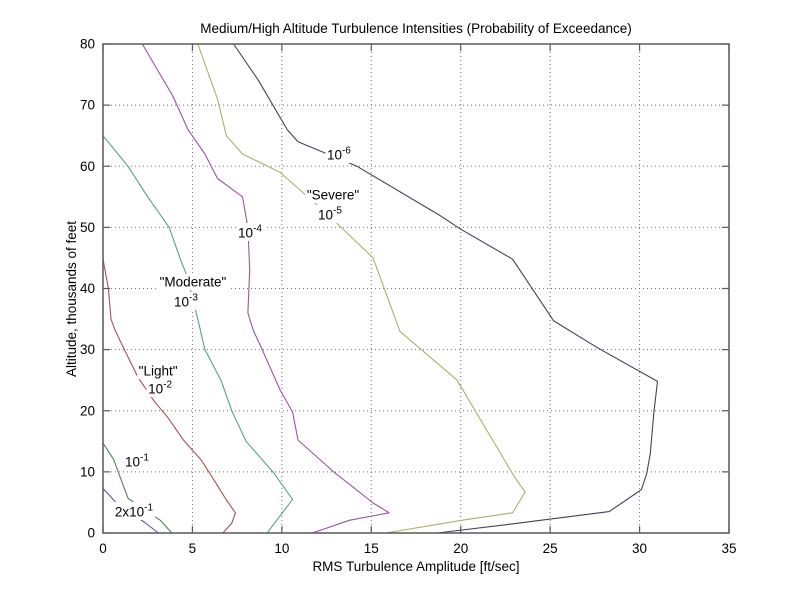 This screenshot has width=805, height=603. I want to click on x-tick-label-15: 15, so click(371, 548).